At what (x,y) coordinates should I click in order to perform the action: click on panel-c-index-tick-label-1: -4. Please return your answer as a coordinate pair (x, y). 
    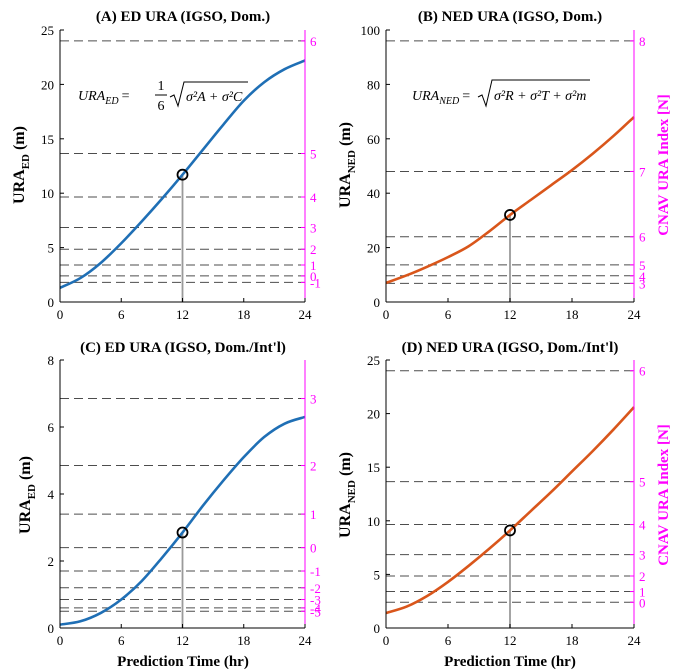
    Looking at the image, I should click on (315, 608).